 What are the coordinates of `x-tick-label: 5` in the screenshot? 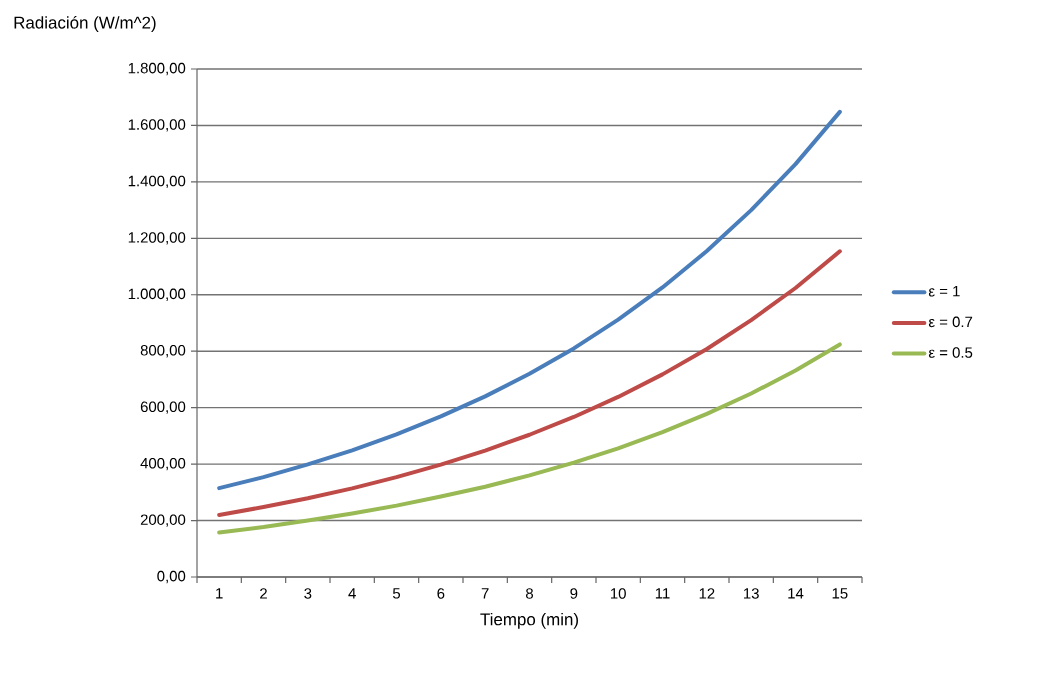 It's located at (396, 593).